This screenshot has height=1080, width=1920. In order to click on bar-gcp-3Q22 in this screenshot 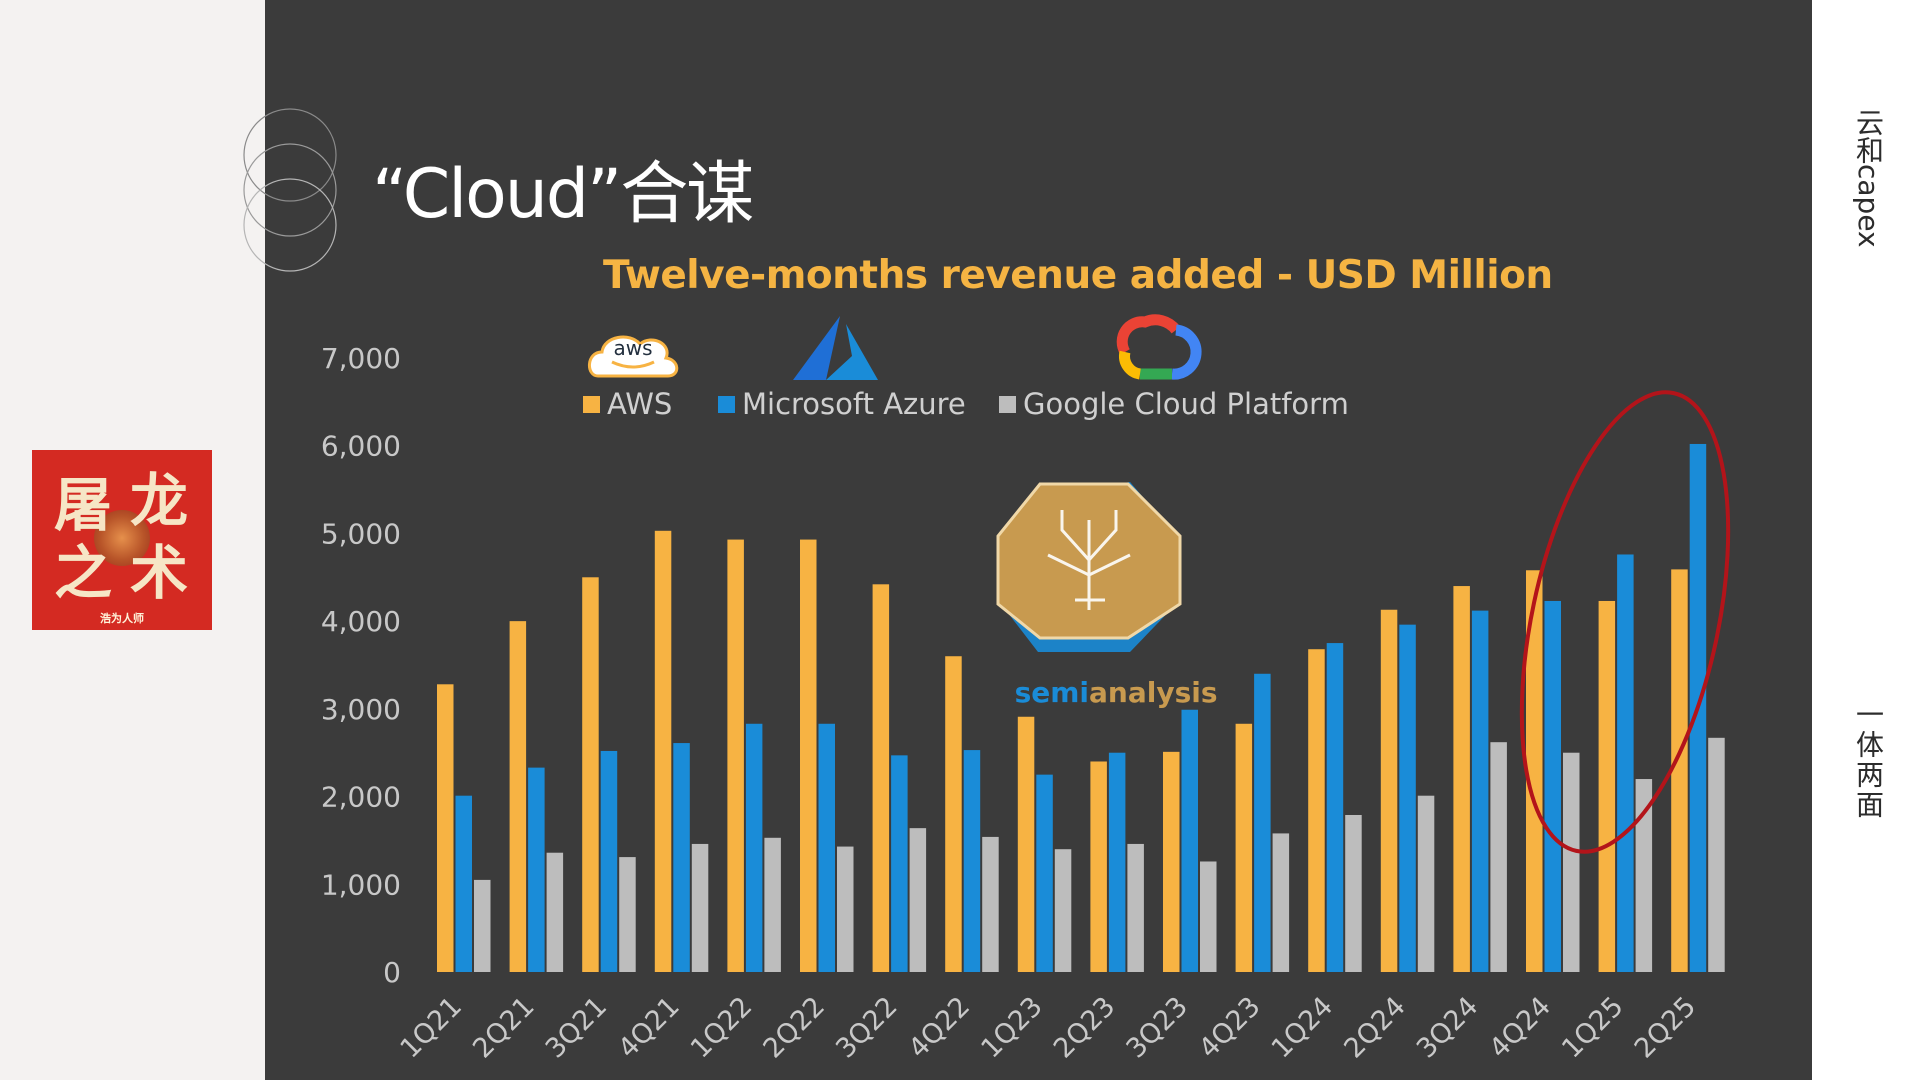, I will do `click(918, 900)`.